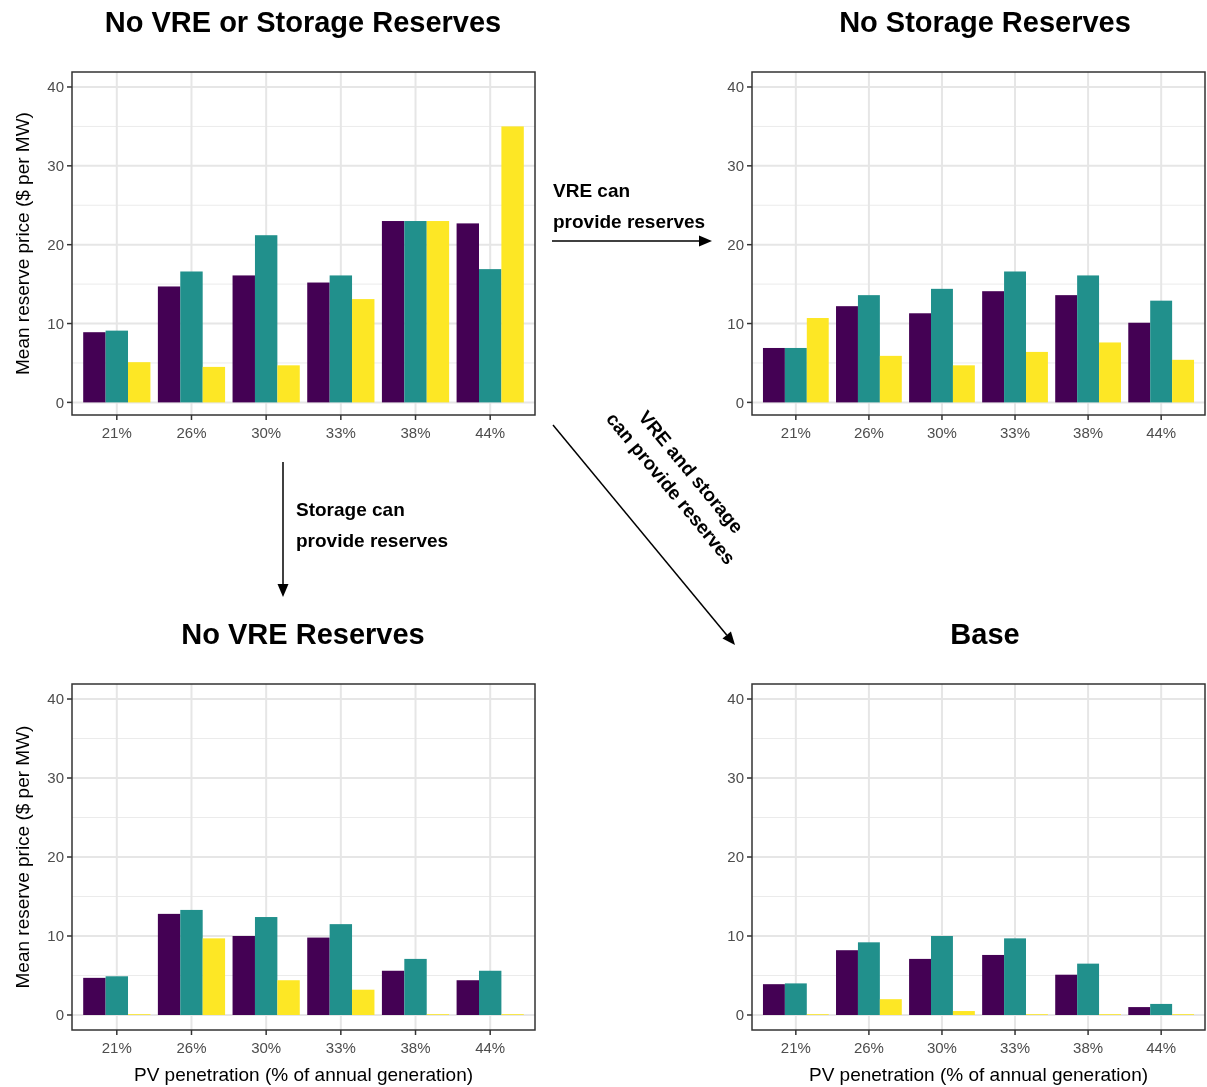  I want to click on text: Storage can provide reserves, so click(372, 525).